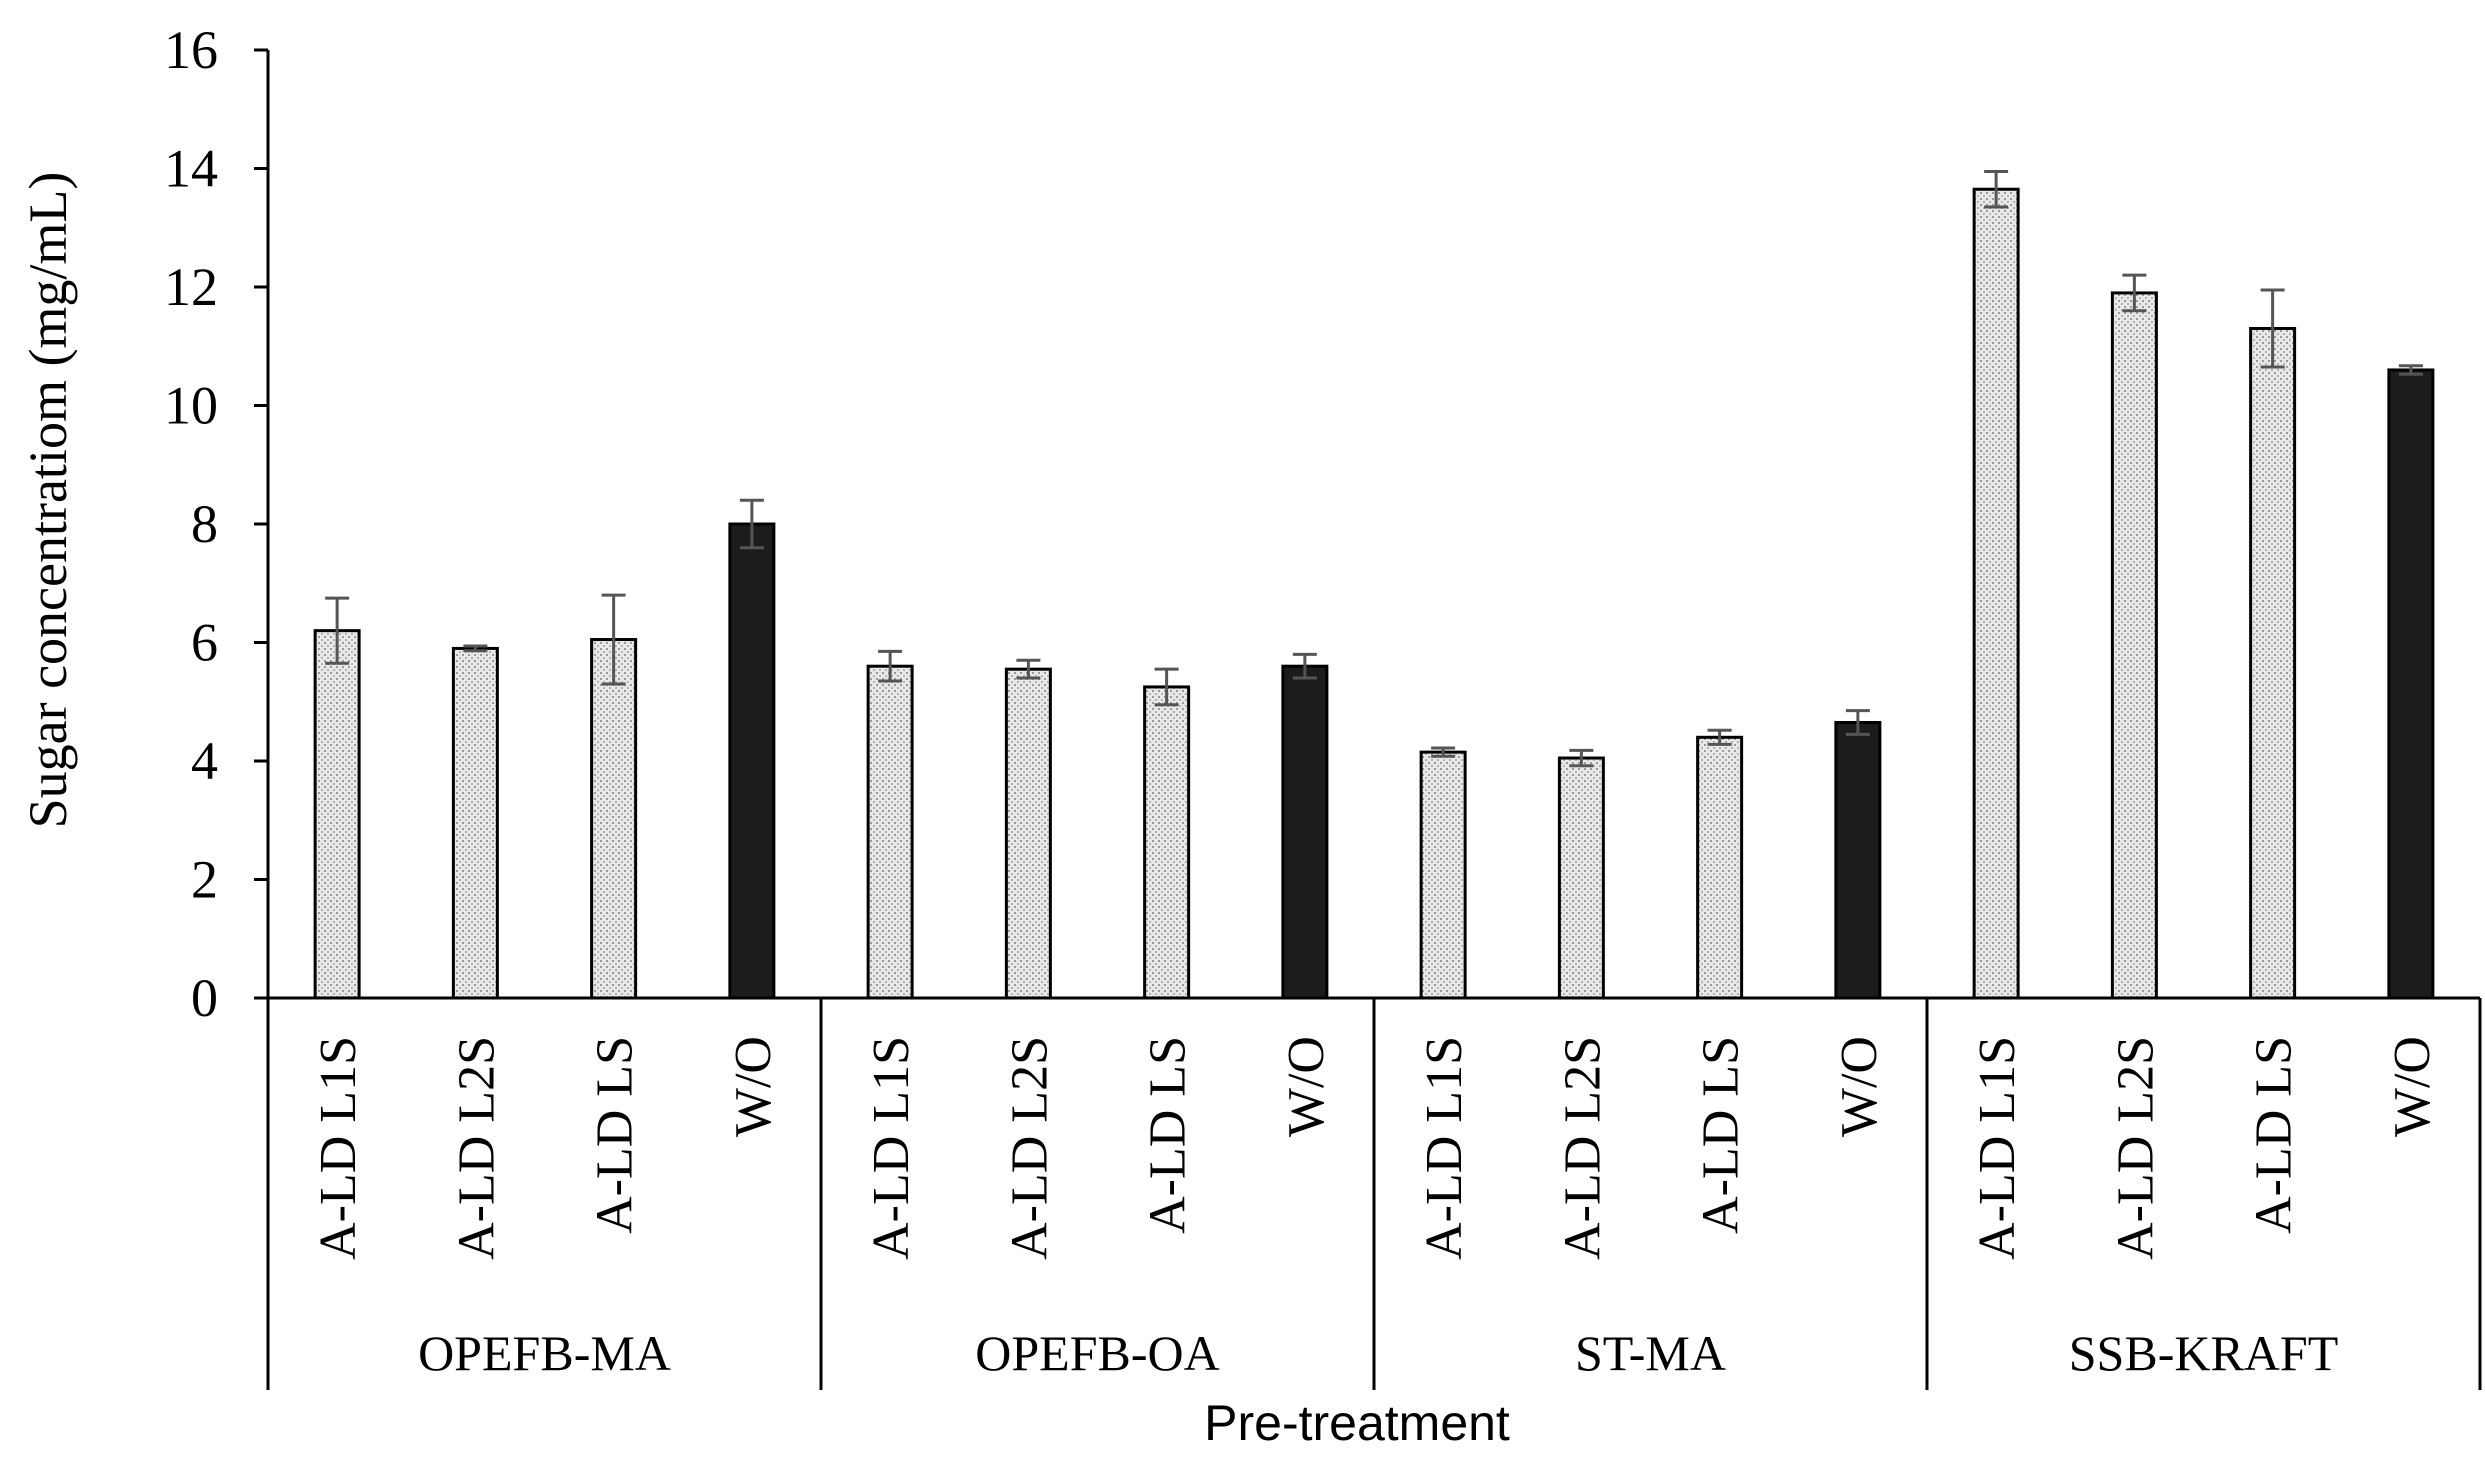  What do you see at coordinates (191, 169) in the screenshot?
I see `y-tick-label: 14` at bounding box center [191, 169].